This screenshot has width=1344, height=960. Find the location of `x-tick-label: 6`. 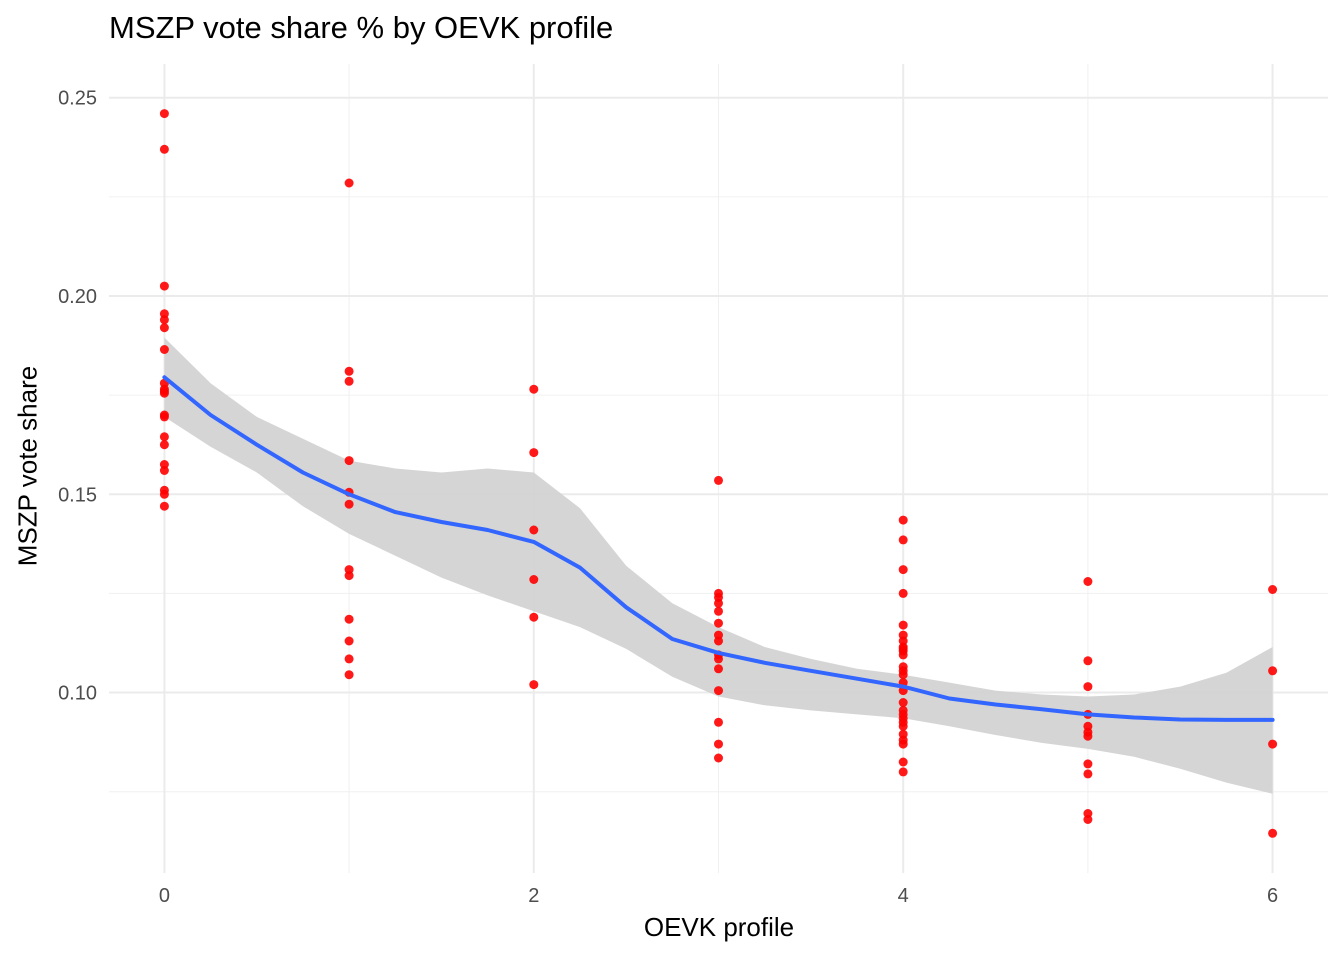

x-tick-label: 6 is located at coordinates (1272, 896).